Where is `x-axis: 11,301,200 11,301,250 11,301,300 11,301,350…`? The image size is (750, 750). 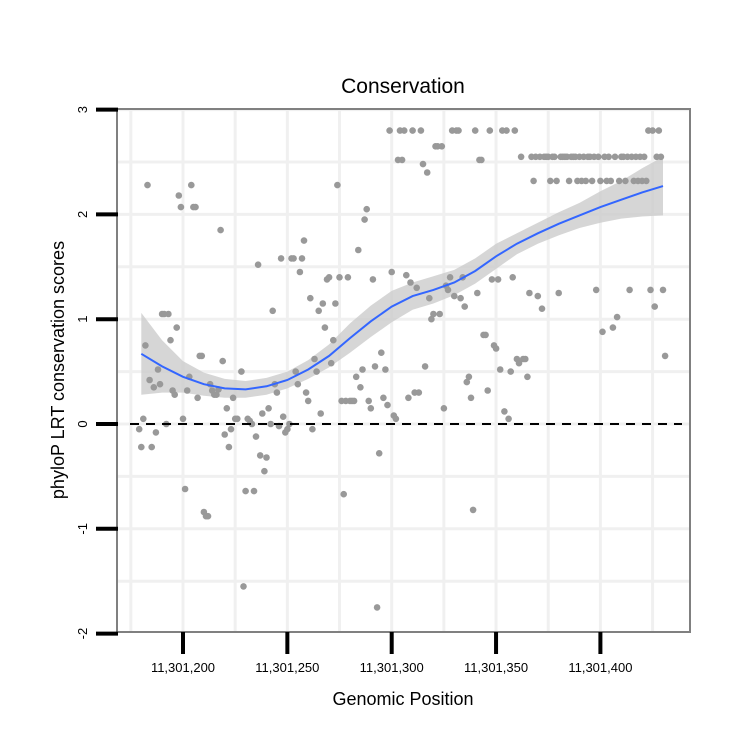
x-axis: 11,301,200 11,301,250 11,301,300 11,301,350… is located at coordinates (391, 653).